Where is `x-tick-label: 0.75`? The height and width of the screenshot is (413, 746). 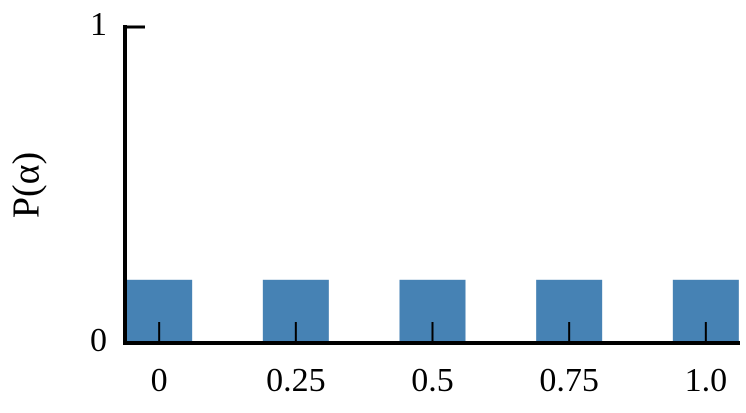 x-tick-label: 0.75 is located at coordinates (569, 380).